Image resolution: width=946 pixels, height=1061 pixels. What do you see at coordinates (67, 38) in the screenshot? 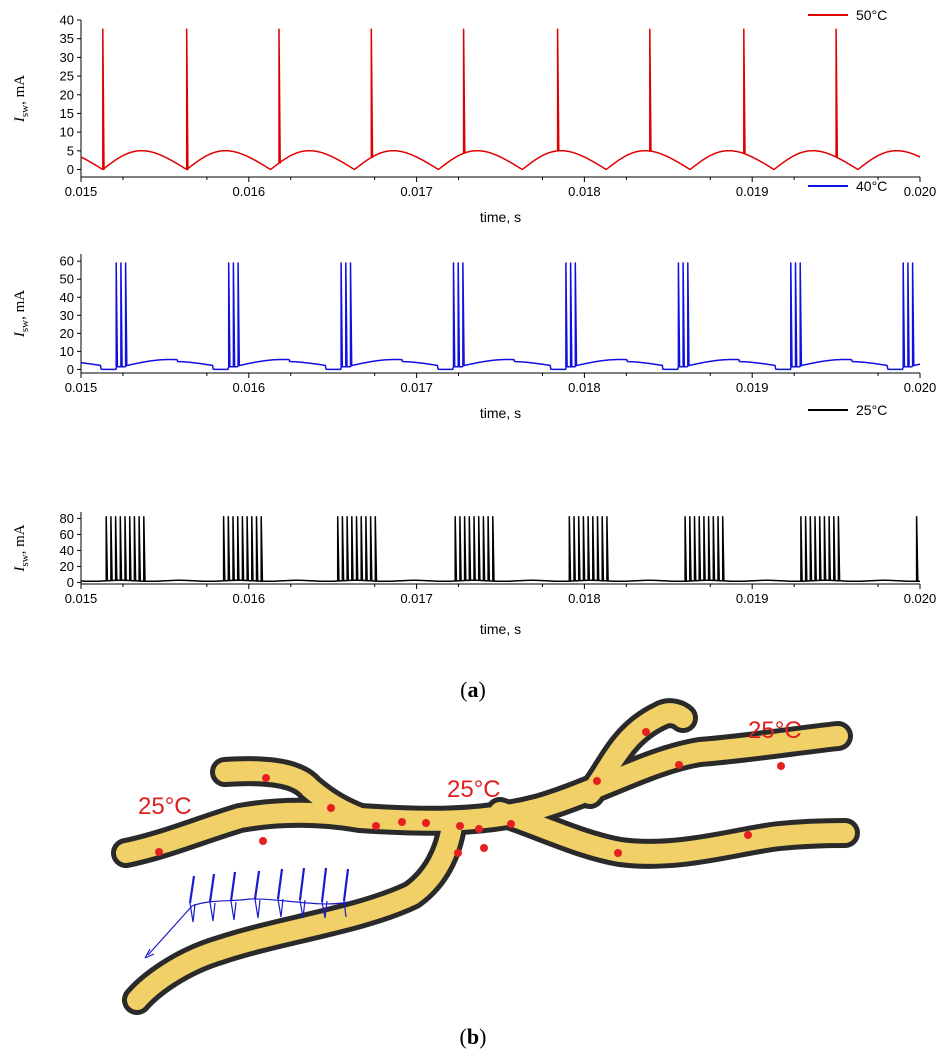
I see `y-tick-label: 35` at bounding box center [67, 38].